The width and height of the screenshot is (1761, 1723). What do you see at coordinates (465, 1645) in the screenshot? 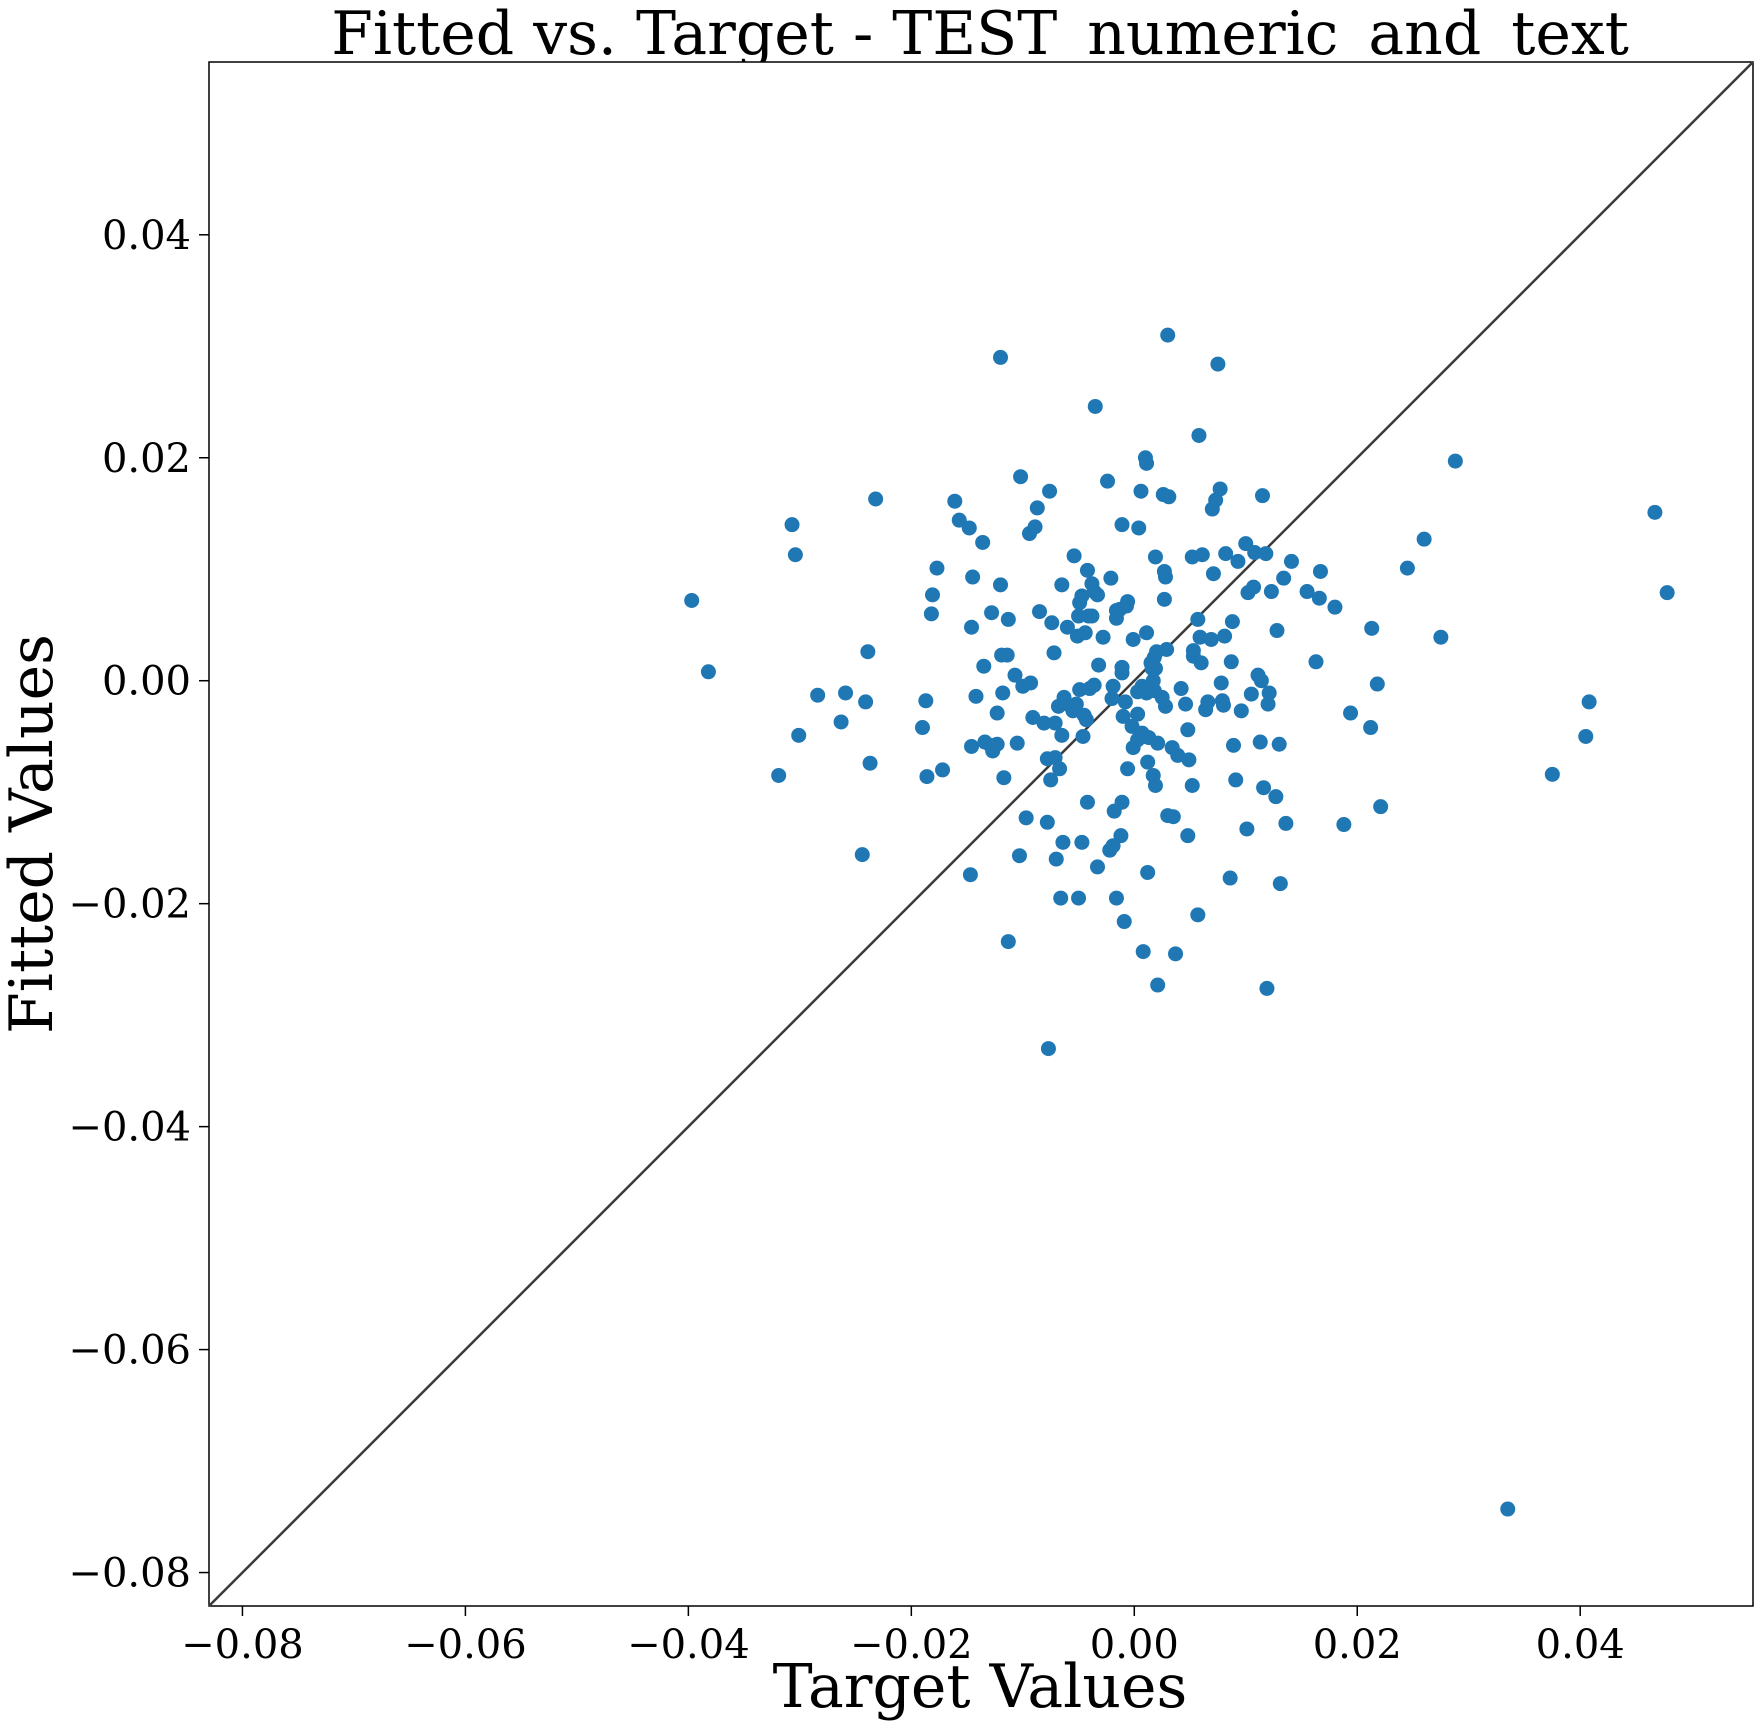
I see `x-tick-label: −0.06` at bounding box center [465, 1645].